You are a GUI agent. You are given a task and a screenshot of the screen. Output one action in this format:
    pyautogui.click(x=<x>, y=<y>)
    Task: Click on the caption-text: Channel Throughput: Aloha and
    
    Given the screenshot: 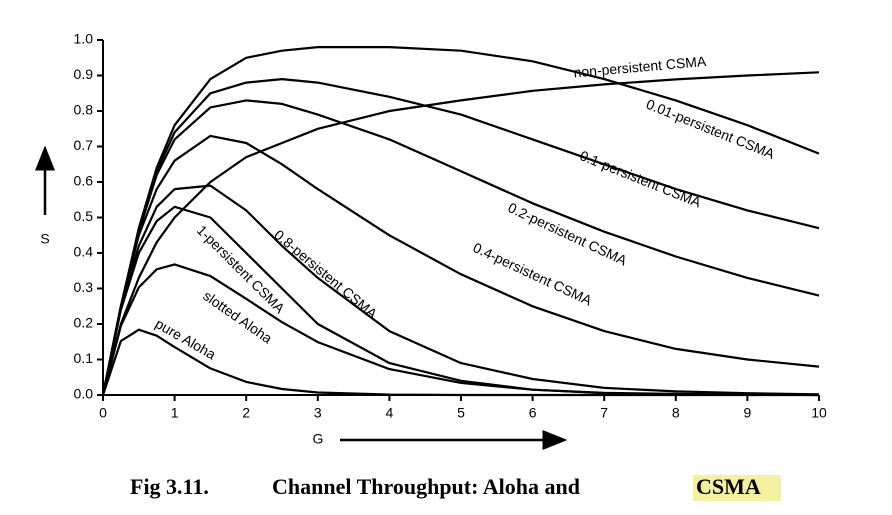 What is the action you would take?
    pyautogui.click(x=426, y=486)
    